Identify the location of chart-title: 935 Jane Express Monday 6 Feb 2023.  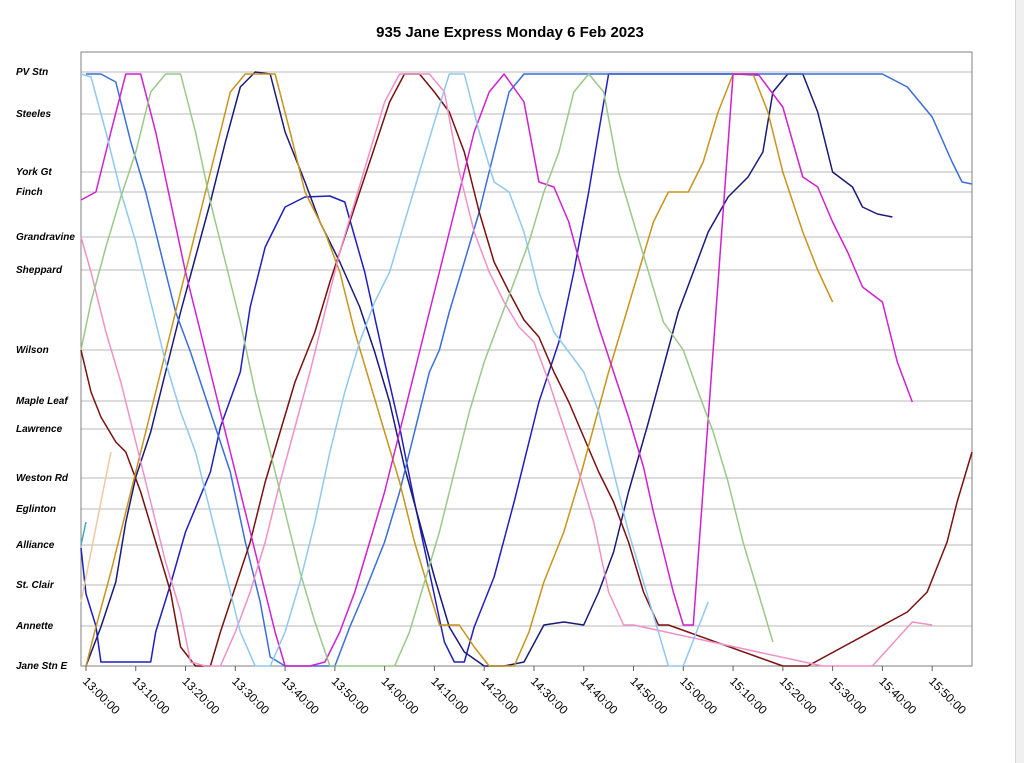
(510, 32).